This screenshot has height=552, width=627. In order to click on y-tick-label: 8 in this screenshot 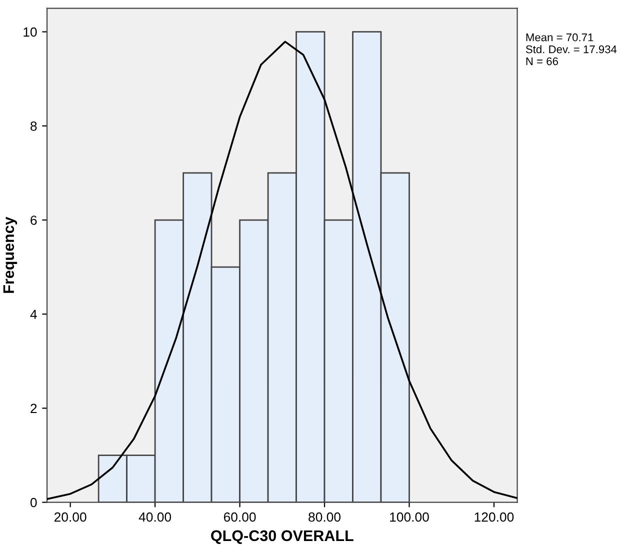, I will do `click(33, 126)`.